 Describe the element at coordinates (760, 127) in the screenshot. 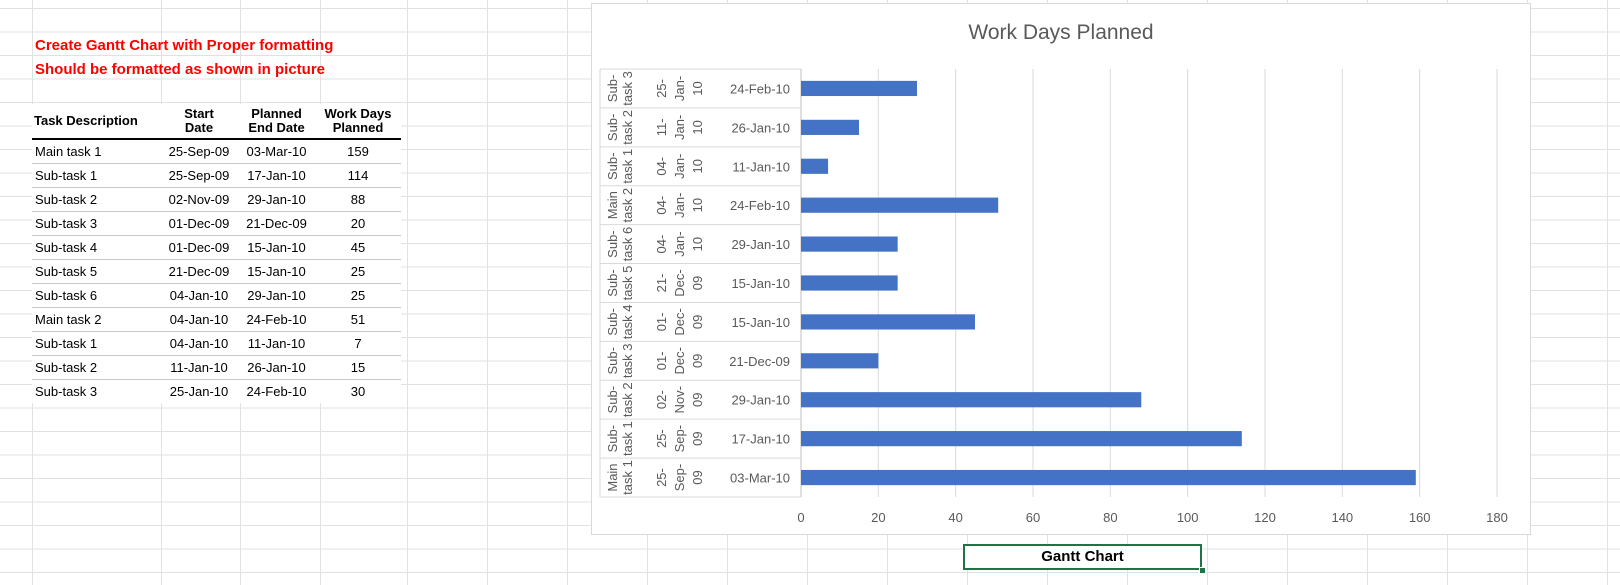

I see `category-label-end: 26-Jan-10` at that location.